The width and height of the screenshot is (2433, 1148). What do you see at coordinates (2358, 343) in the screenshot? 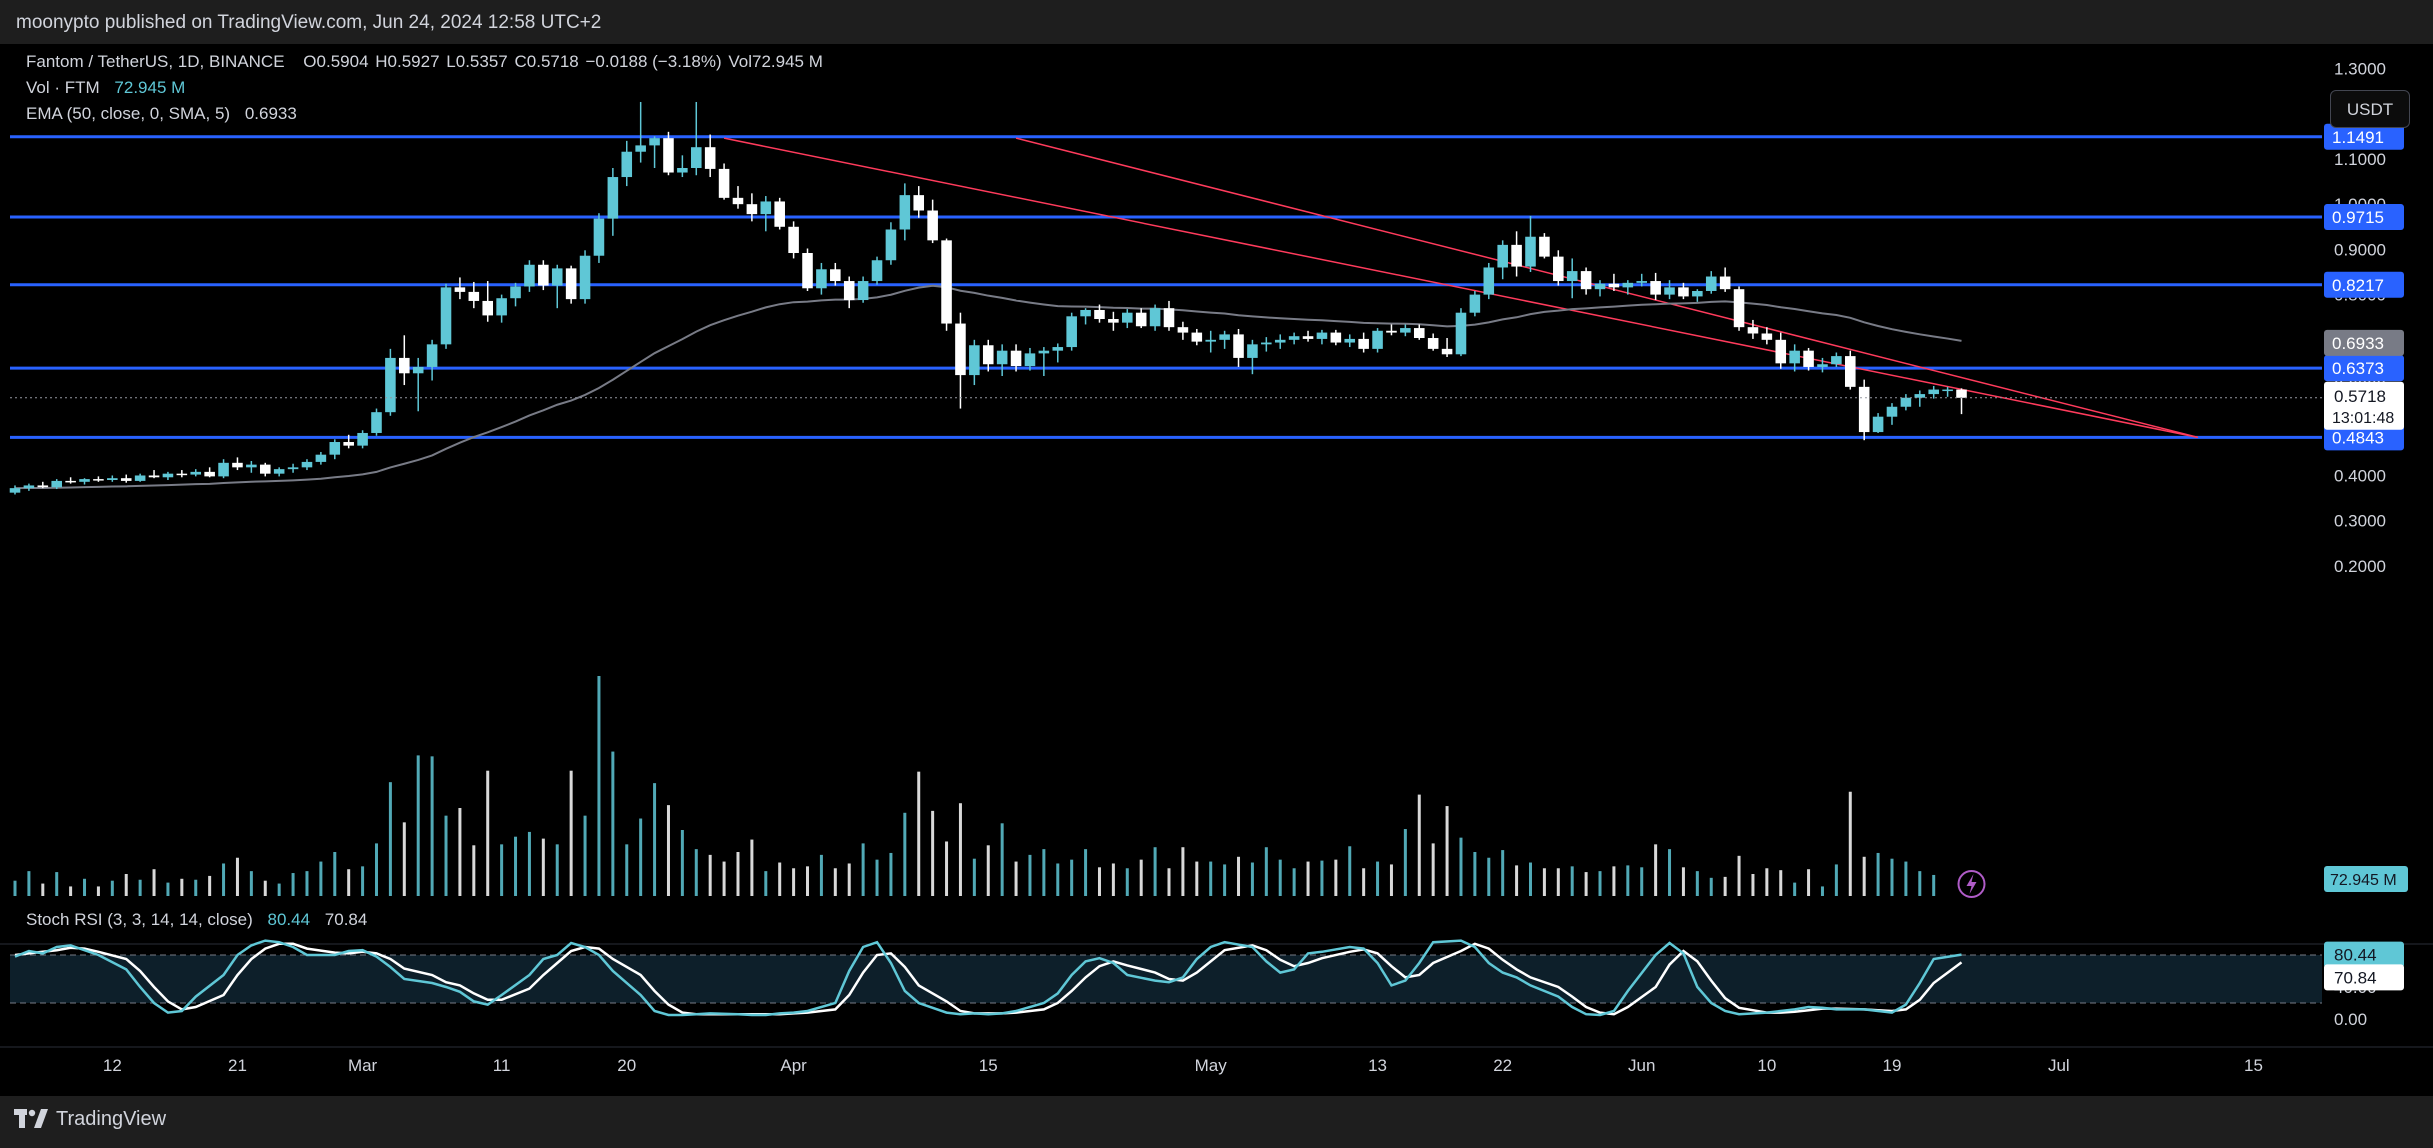
I see `ema-price-tag-label: 0.6933` at bounding box center [2358, 343].